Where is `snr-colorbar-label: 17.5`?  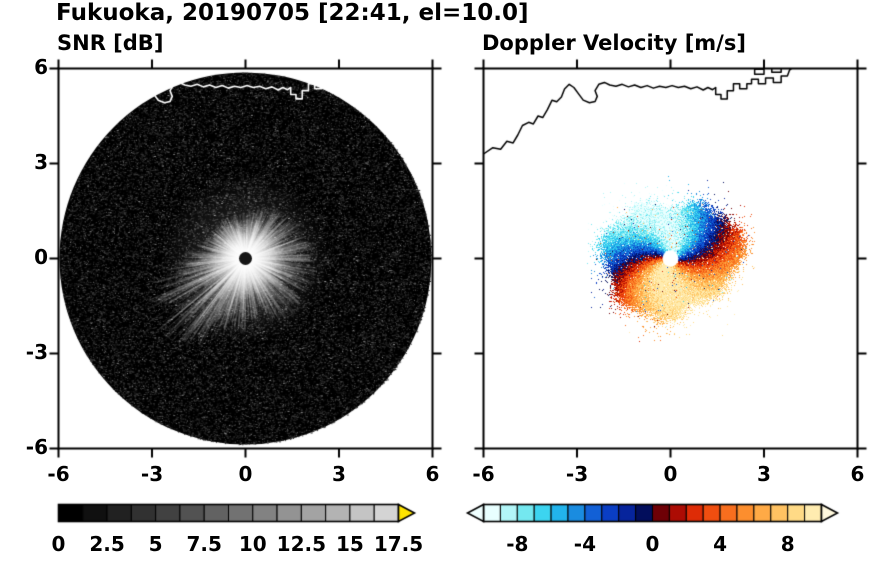
snr-colorbar-label: 17.5 is located at coordinates (398, 544).